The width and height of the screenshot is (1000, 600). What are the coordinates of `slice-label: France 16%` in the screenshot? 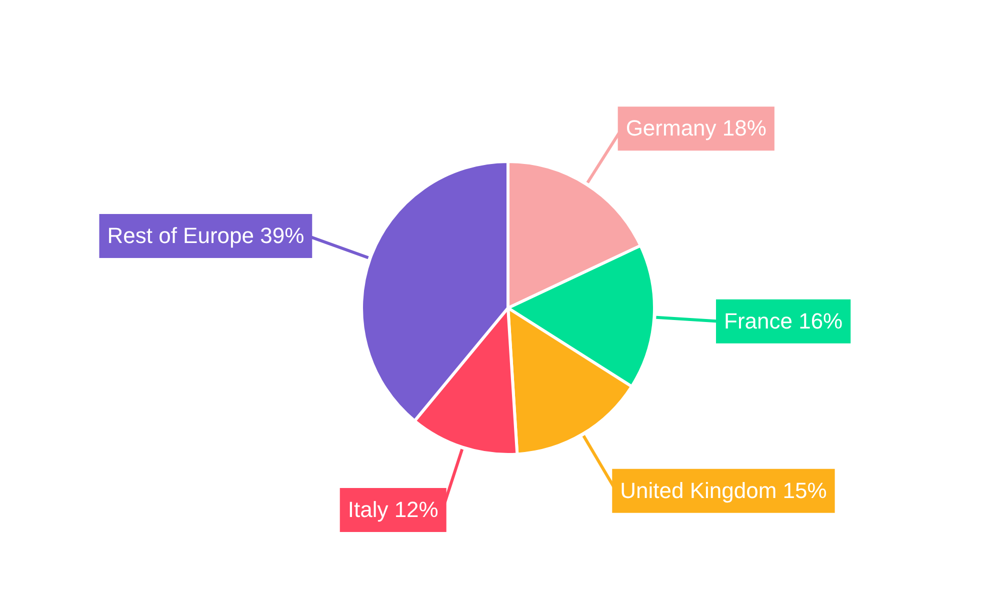 It's located at (783, 321).